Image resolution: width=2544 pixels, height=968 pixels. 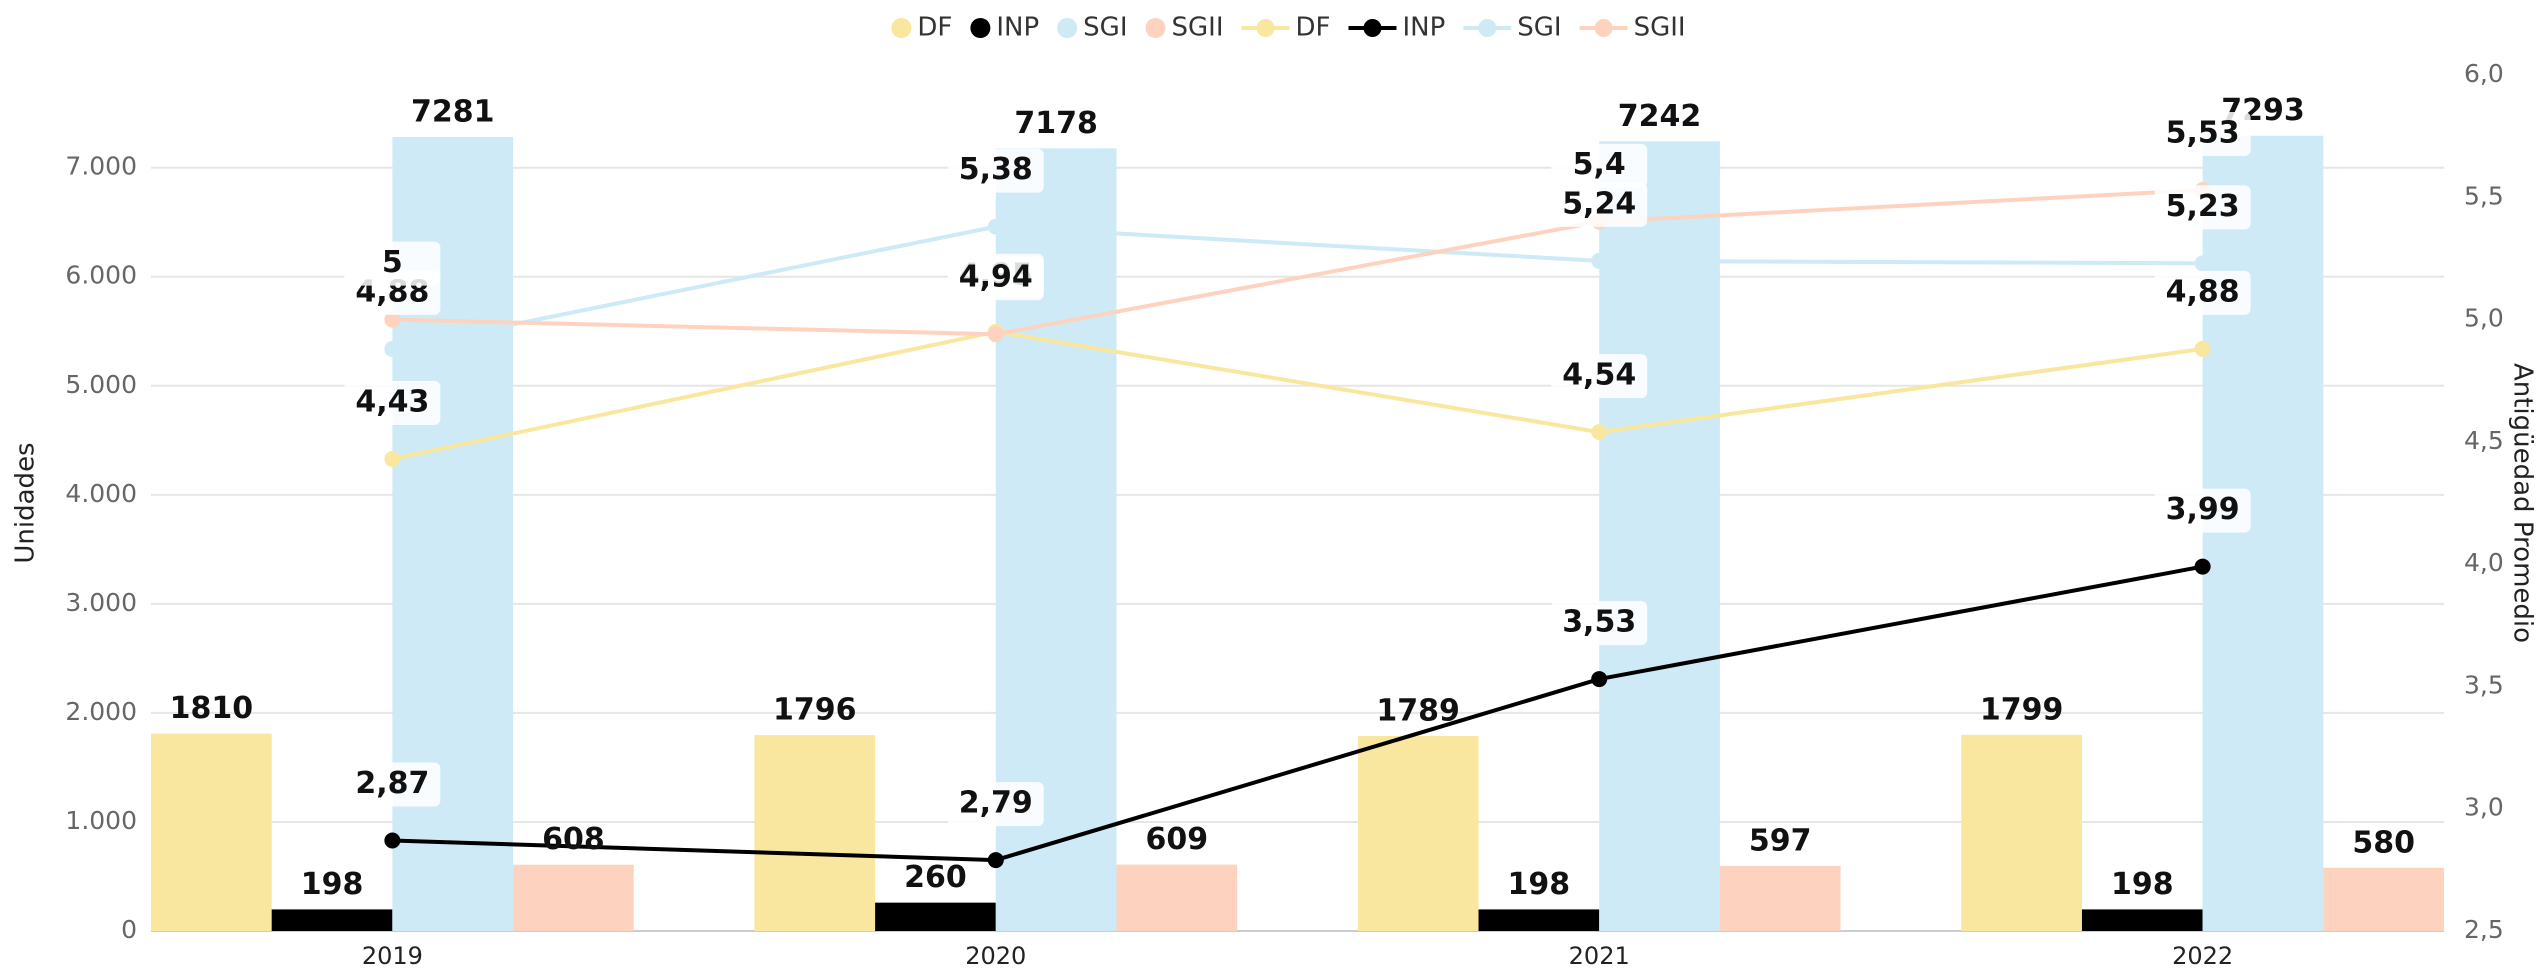 I want to click on legend: DF INP SGI SGII DF INP SGI SGII, so click(x=1288, y=28).